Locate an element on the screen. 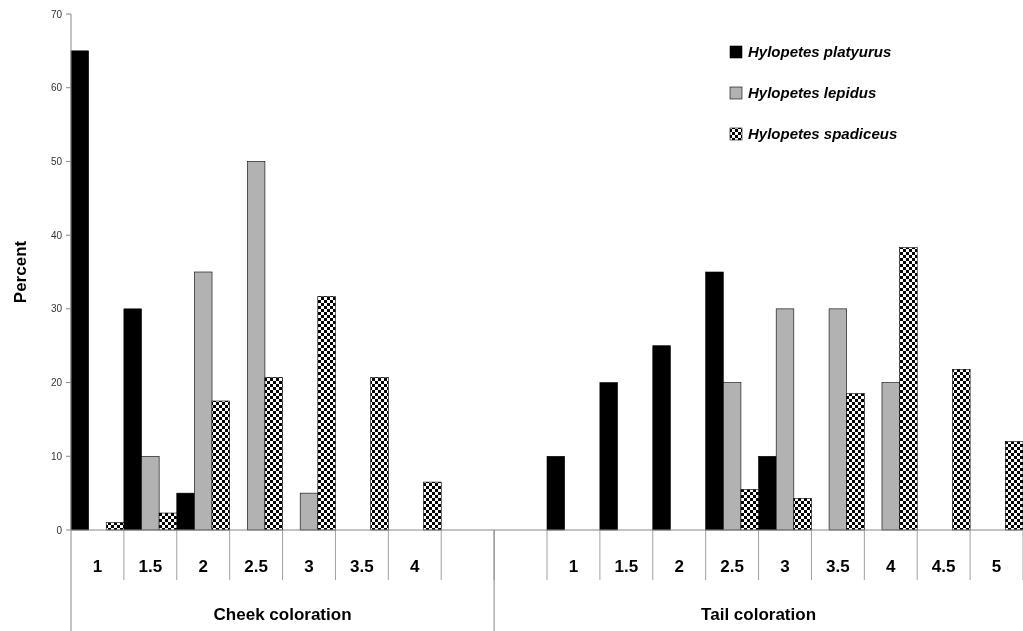 This screenshot has width=1023, height=631. legend-label: Hylopetes spadiceus is located at coordinates (823, 134).